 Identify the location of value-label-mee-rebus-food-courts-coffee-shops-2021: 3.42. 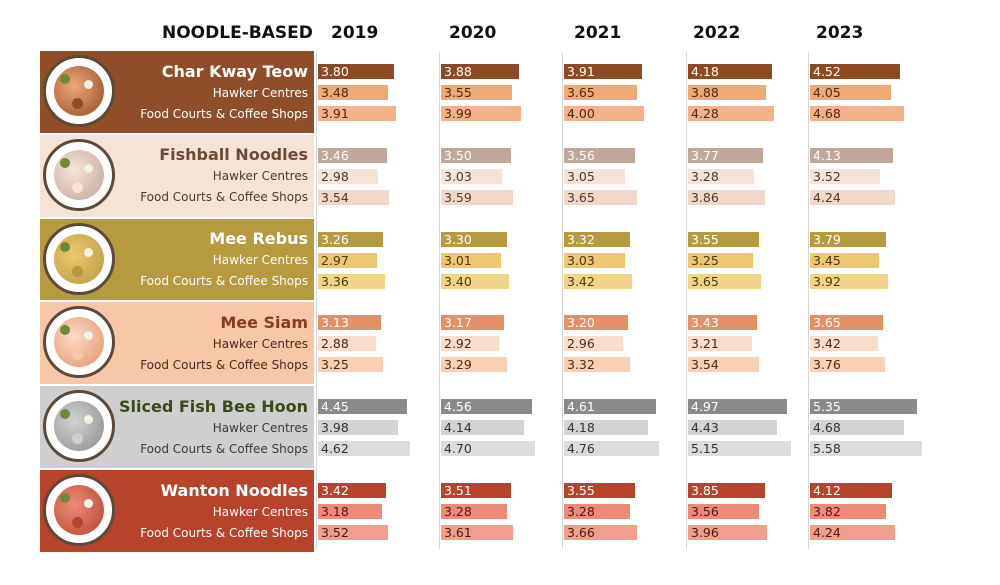
(581, 281).